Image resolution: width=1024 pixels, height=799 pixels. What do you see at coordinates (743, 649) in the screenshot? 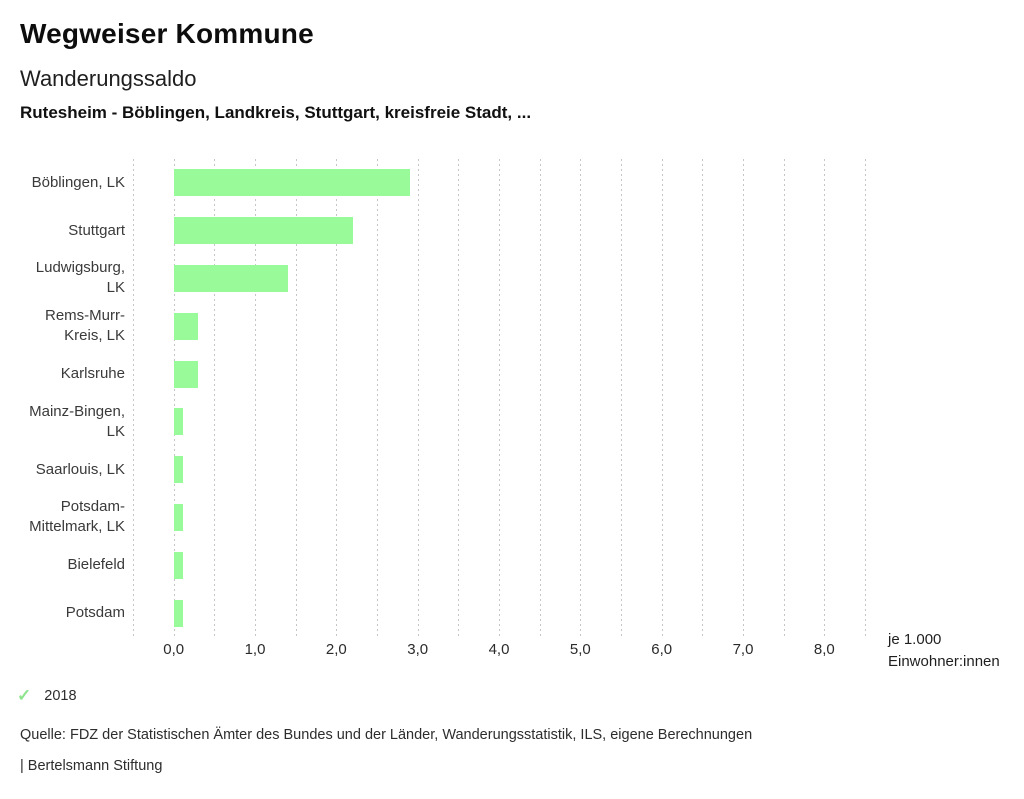
I see `x-tick-label: 7,0` at bounding box center [743, 649].